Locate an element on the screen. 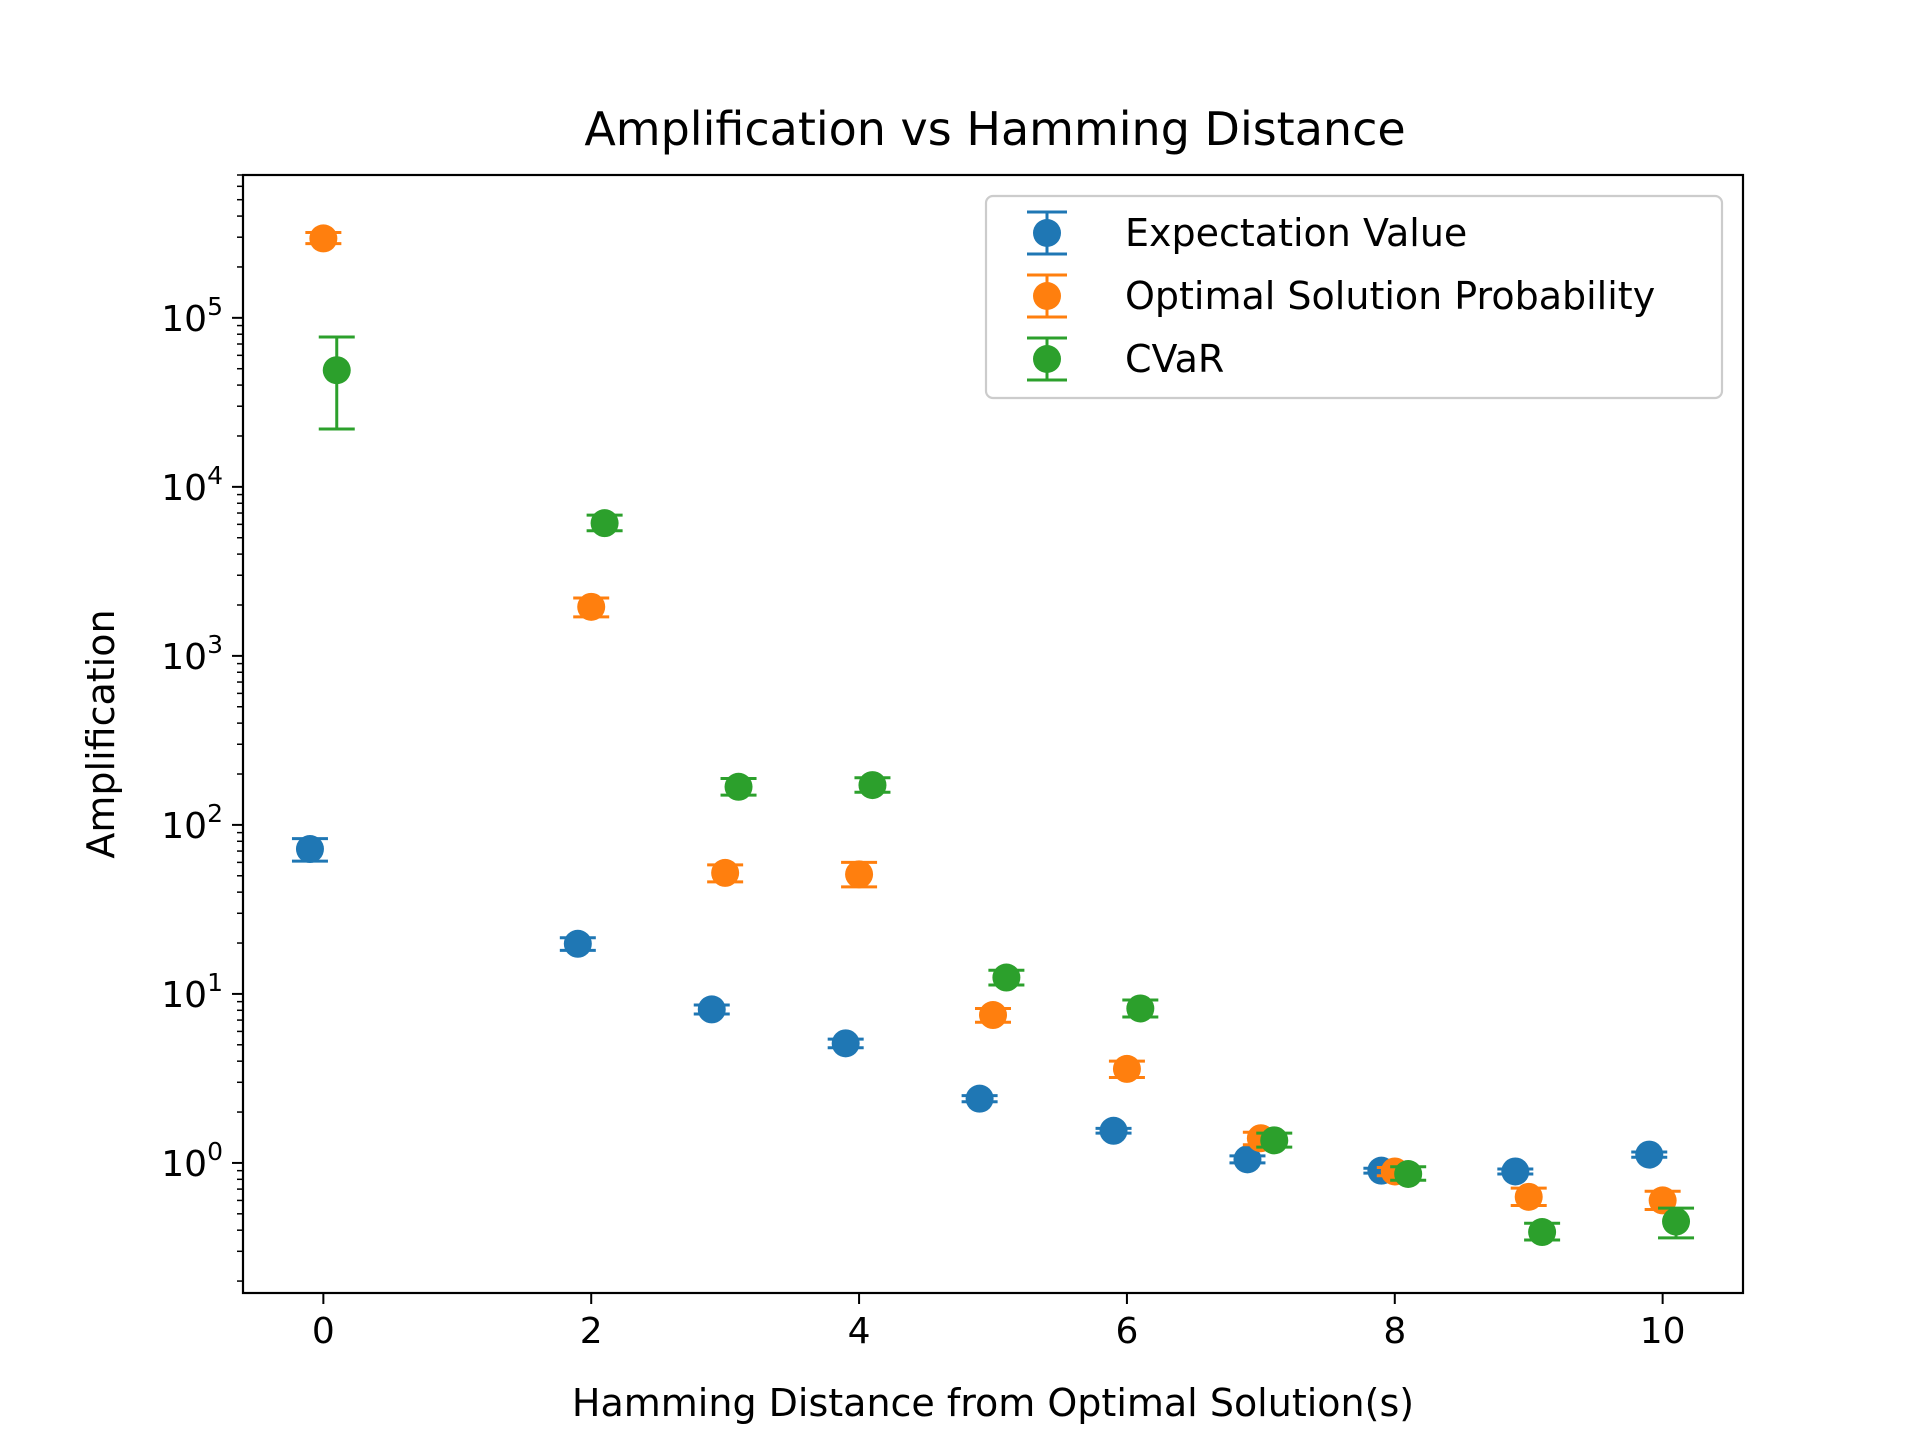 The image size is (1920, 1440). y-tick-label-2: 10² is located at coordinates (192, 823).